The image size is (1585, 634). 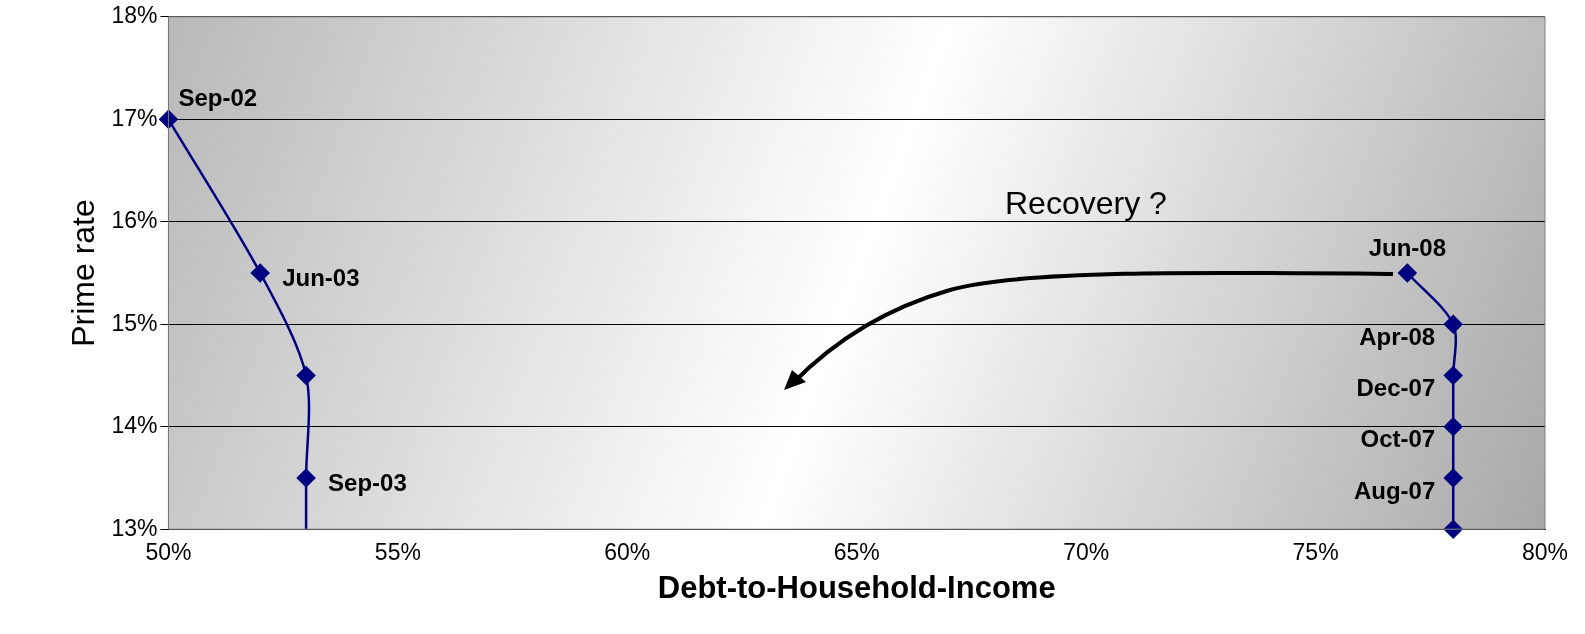 I want to click on x-tick-label: 70%, so click(x=1086, y=552).